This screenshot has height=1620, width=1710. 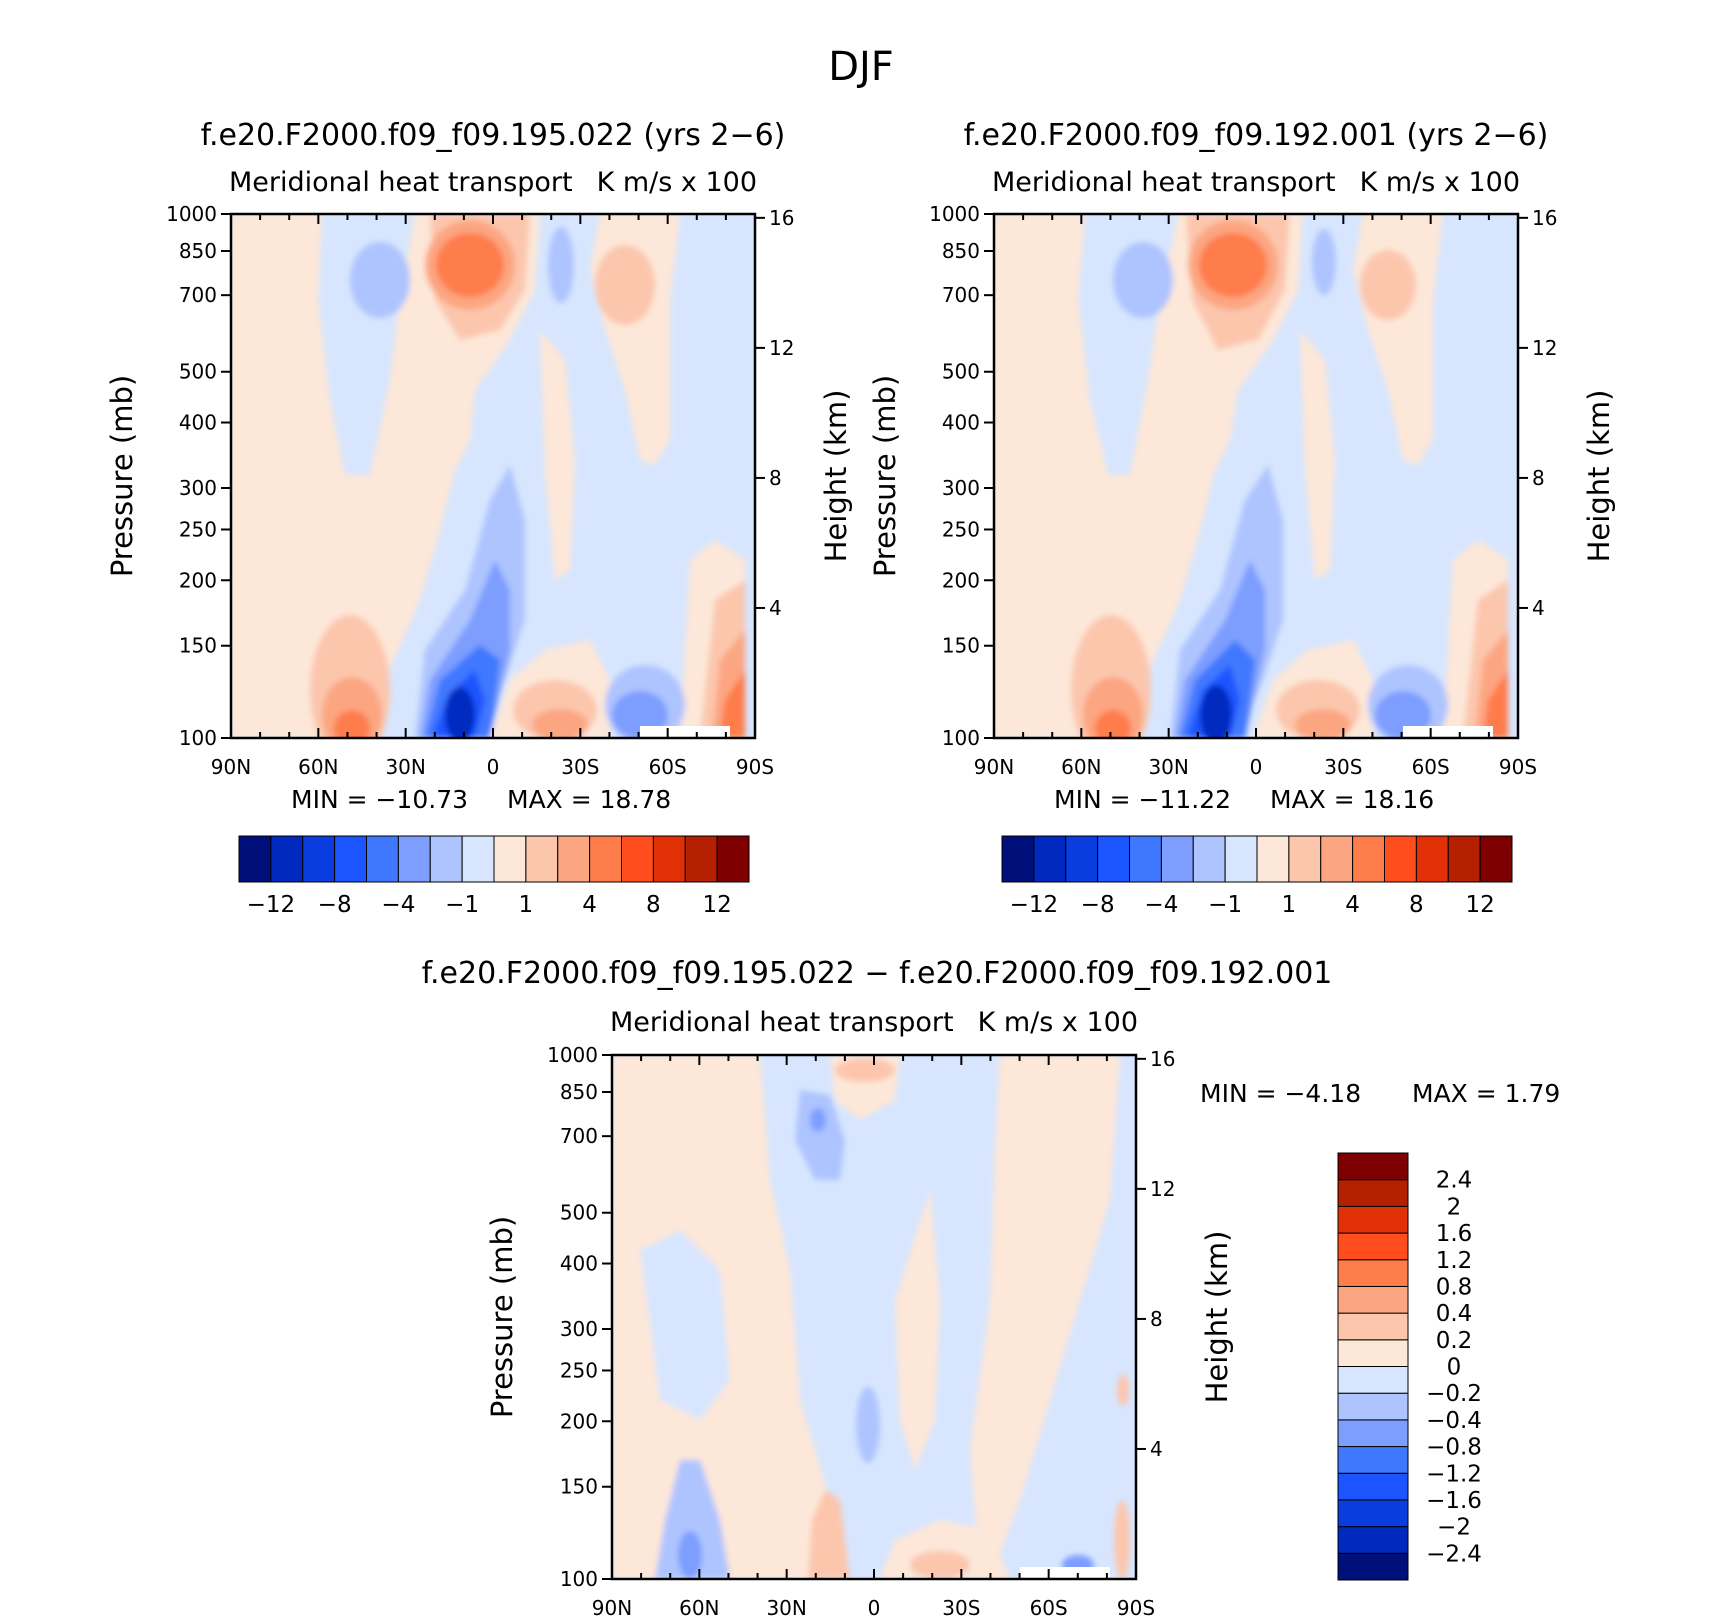 I want to click on panel-2-pos-4c, so click(x=1495, y=704).